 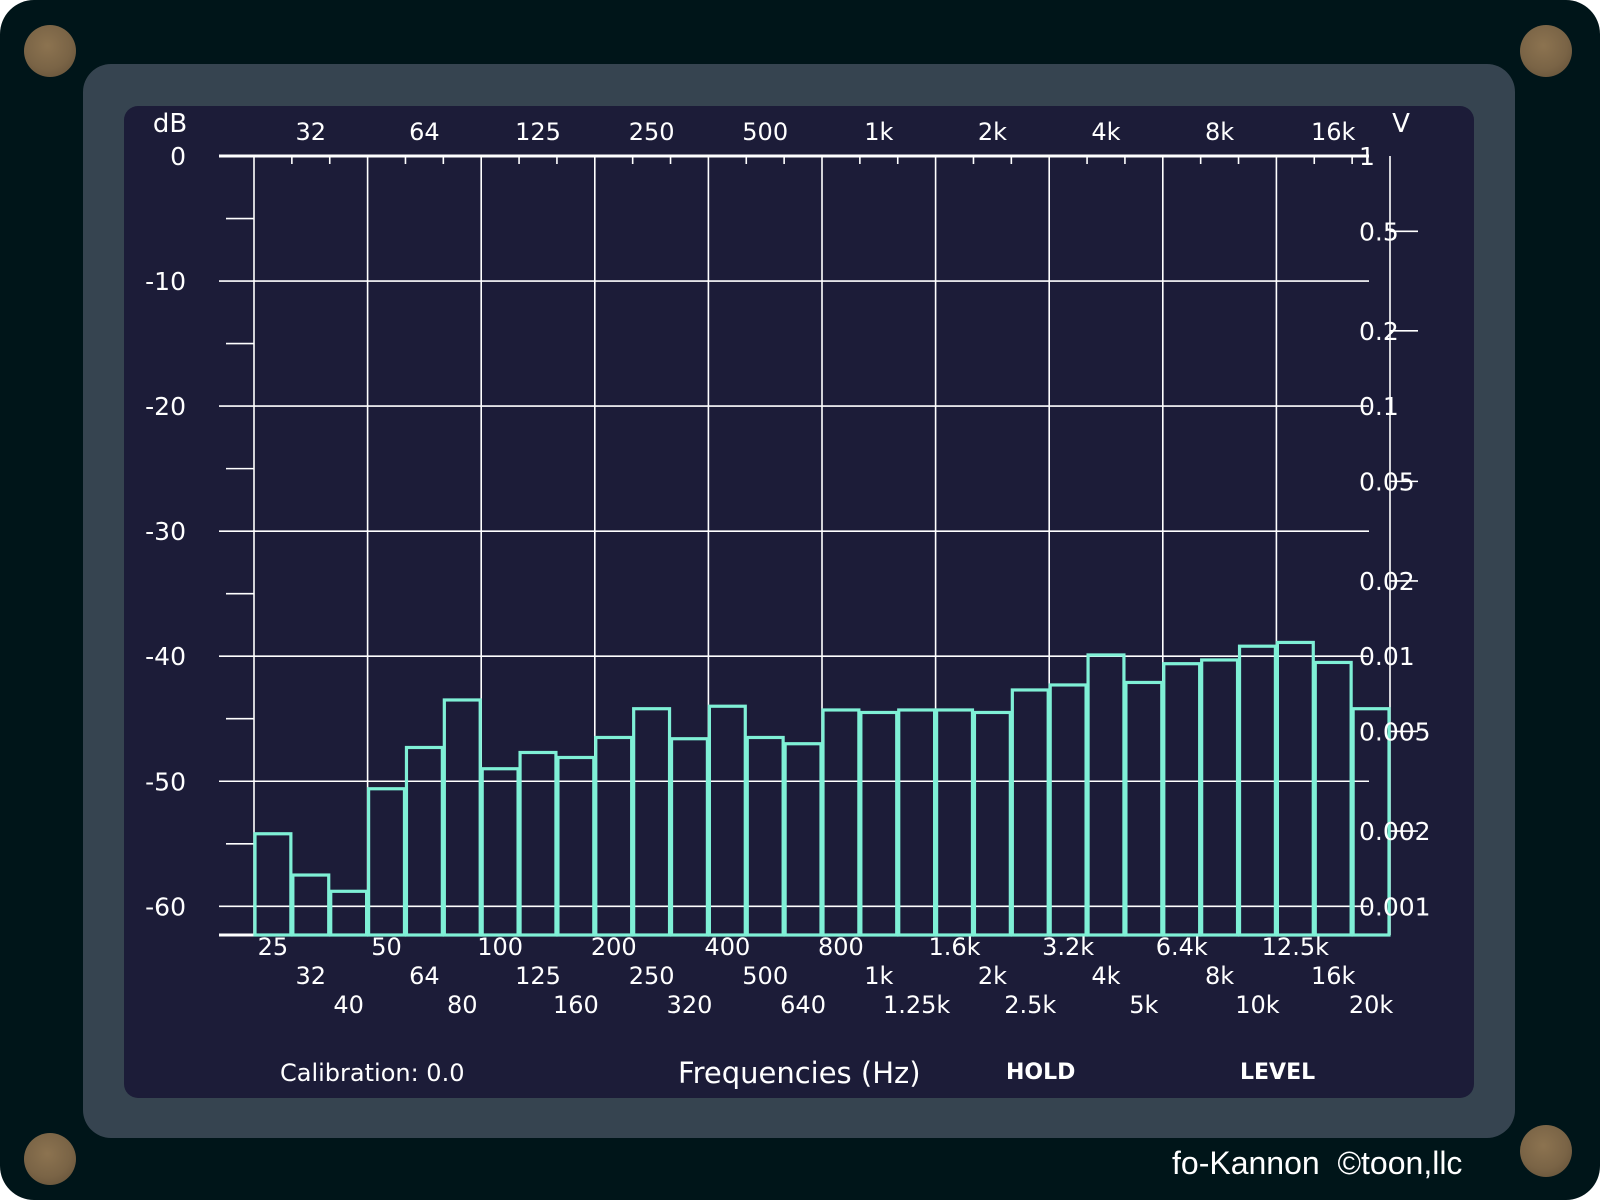 I want to click on top-freq-label: 32, so click(x=311, y=132).